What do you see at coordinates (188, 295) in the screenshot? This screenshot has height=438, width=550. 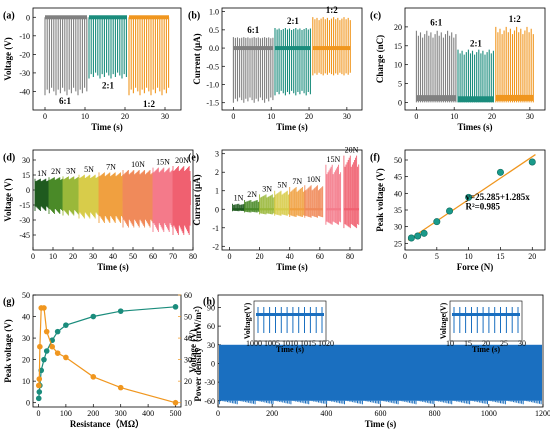 I see `y-tick-label: 60` at bounding box center [188, 295].